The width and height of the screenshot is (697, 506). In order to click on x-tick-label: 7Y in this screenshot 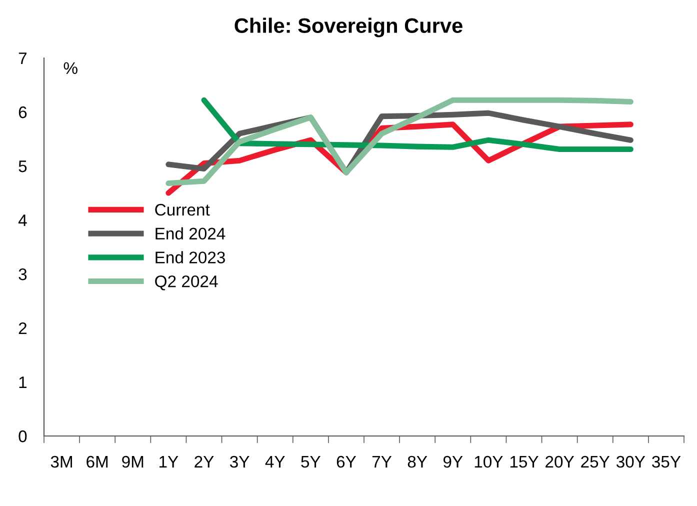, I will do `click(382, 462)`.